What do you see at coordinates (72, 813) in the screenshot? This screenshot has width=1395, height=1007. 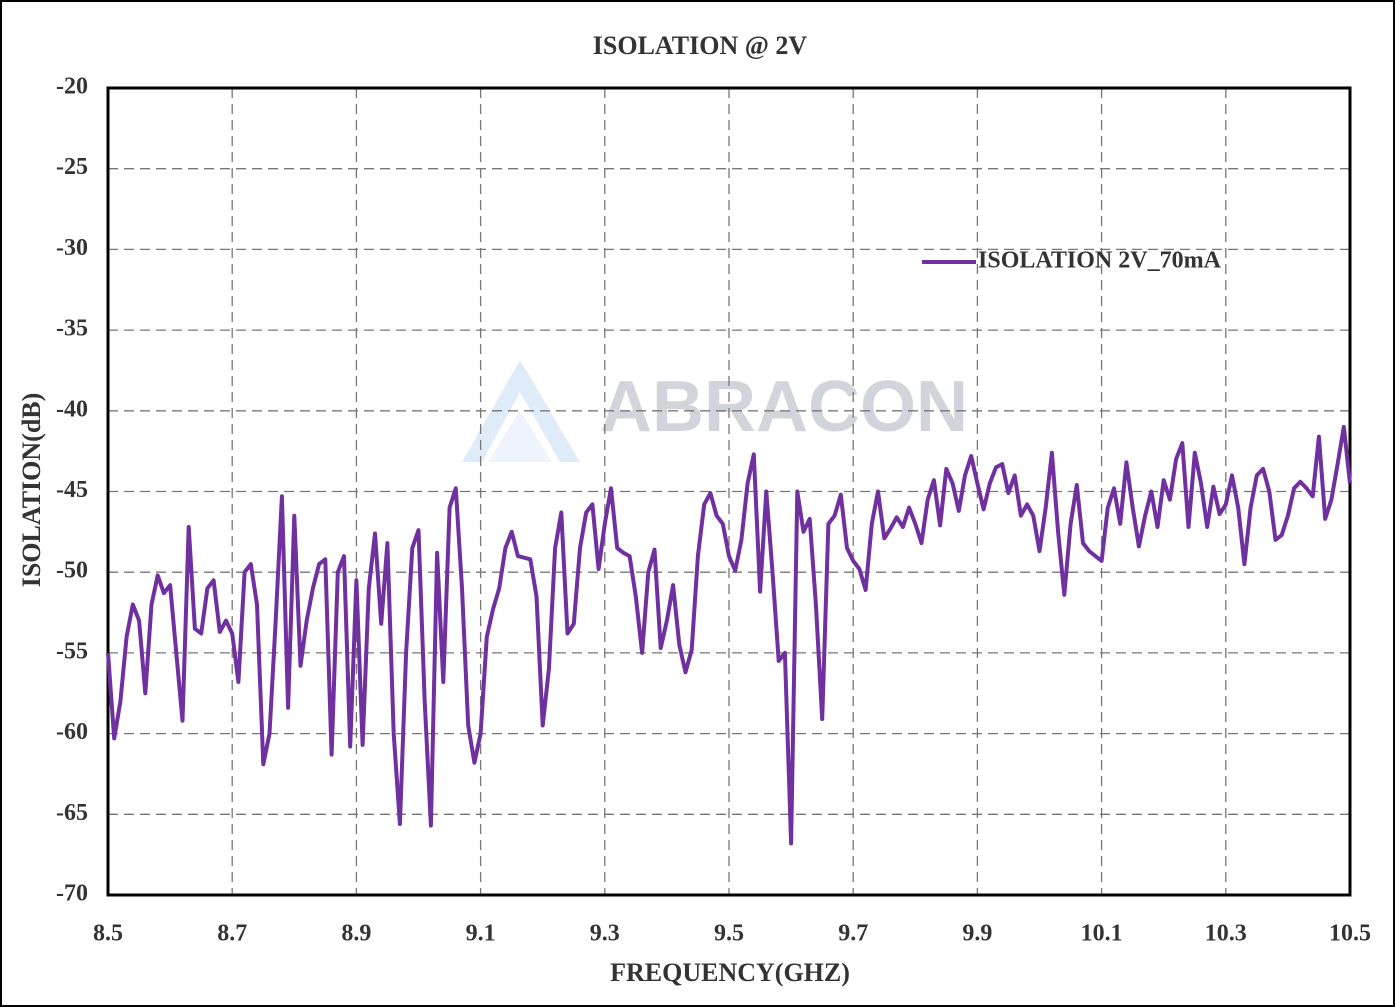 I see `y-tick-label: -65` at bounding box center [72, 813].